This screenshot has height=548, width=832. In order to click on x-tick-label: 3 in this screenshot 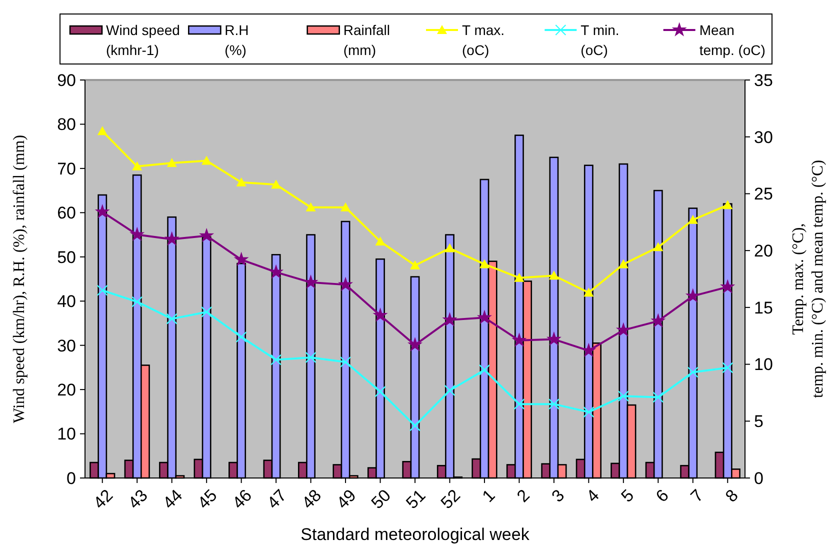, I will do `click(558, 496)`.